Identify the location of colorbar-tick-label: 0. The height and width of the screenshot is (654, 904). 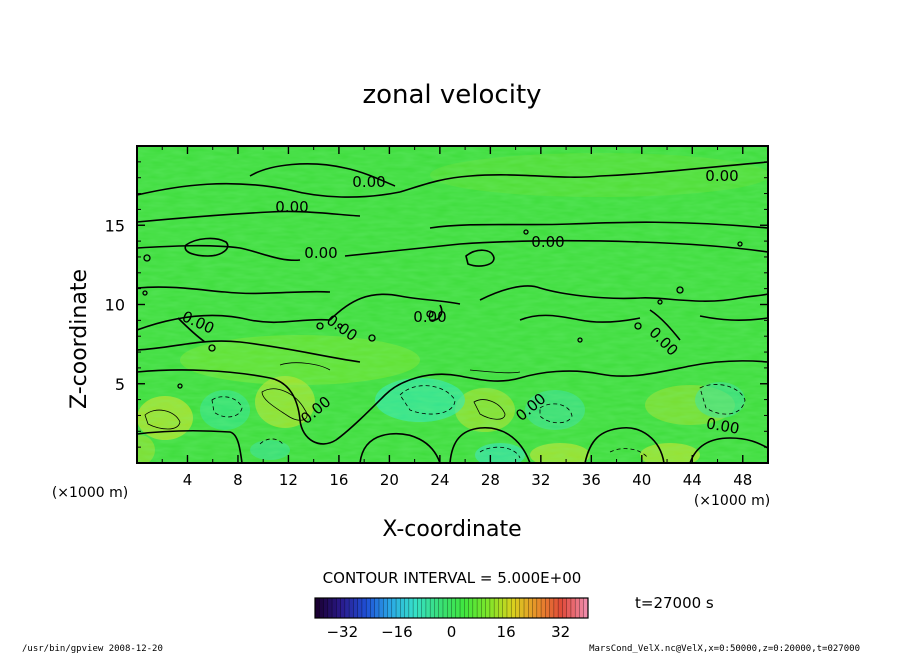
(452, 632).